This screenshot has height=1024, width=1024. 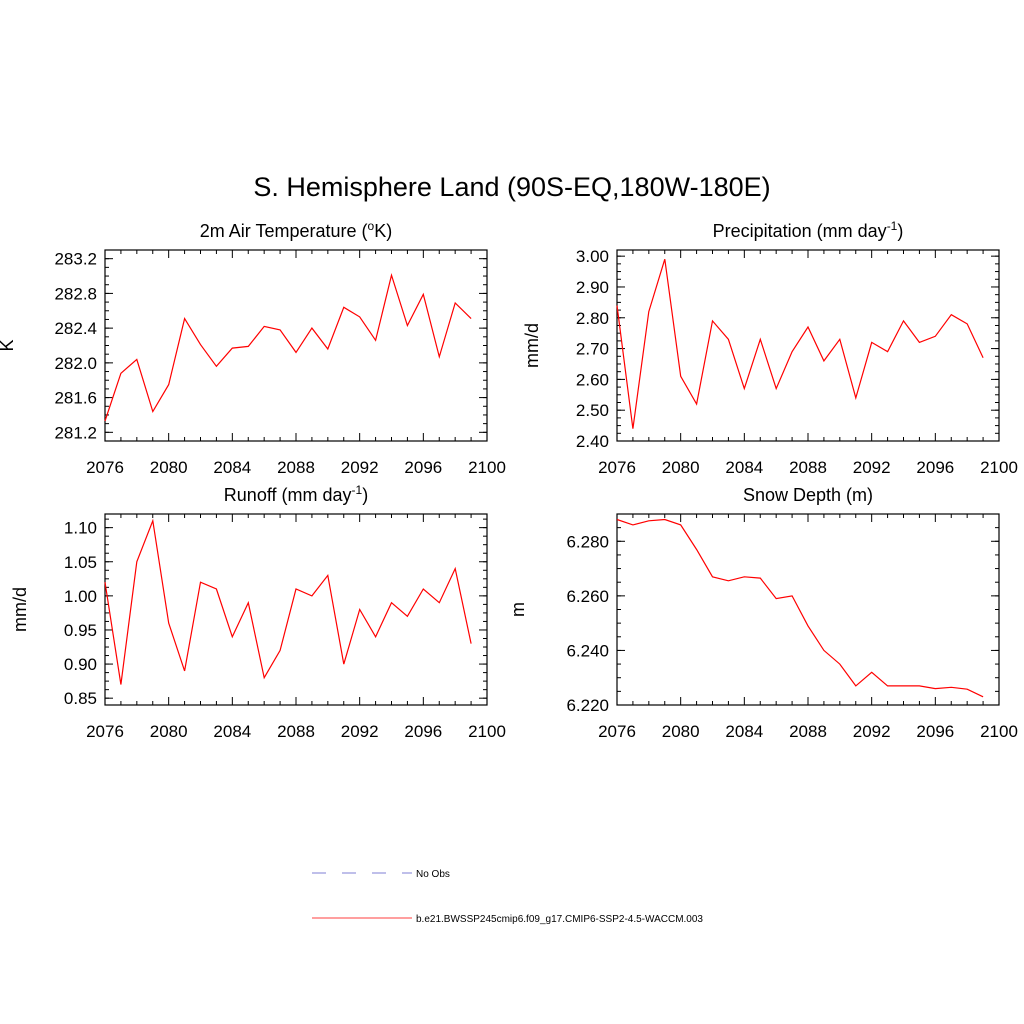 What do you see at coordinates (592, 441) in the screenshot?
I see `y-tick-label: 2.40` at bounding box center [592, 441].